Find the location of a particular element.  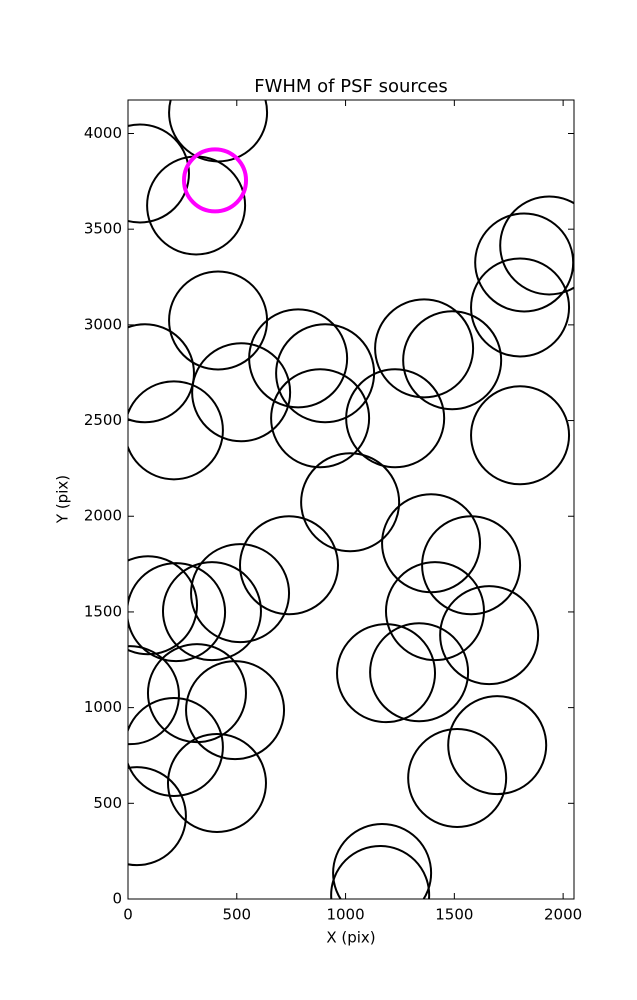

y-tick-label: 1000 is located at coordinates (103, 707).